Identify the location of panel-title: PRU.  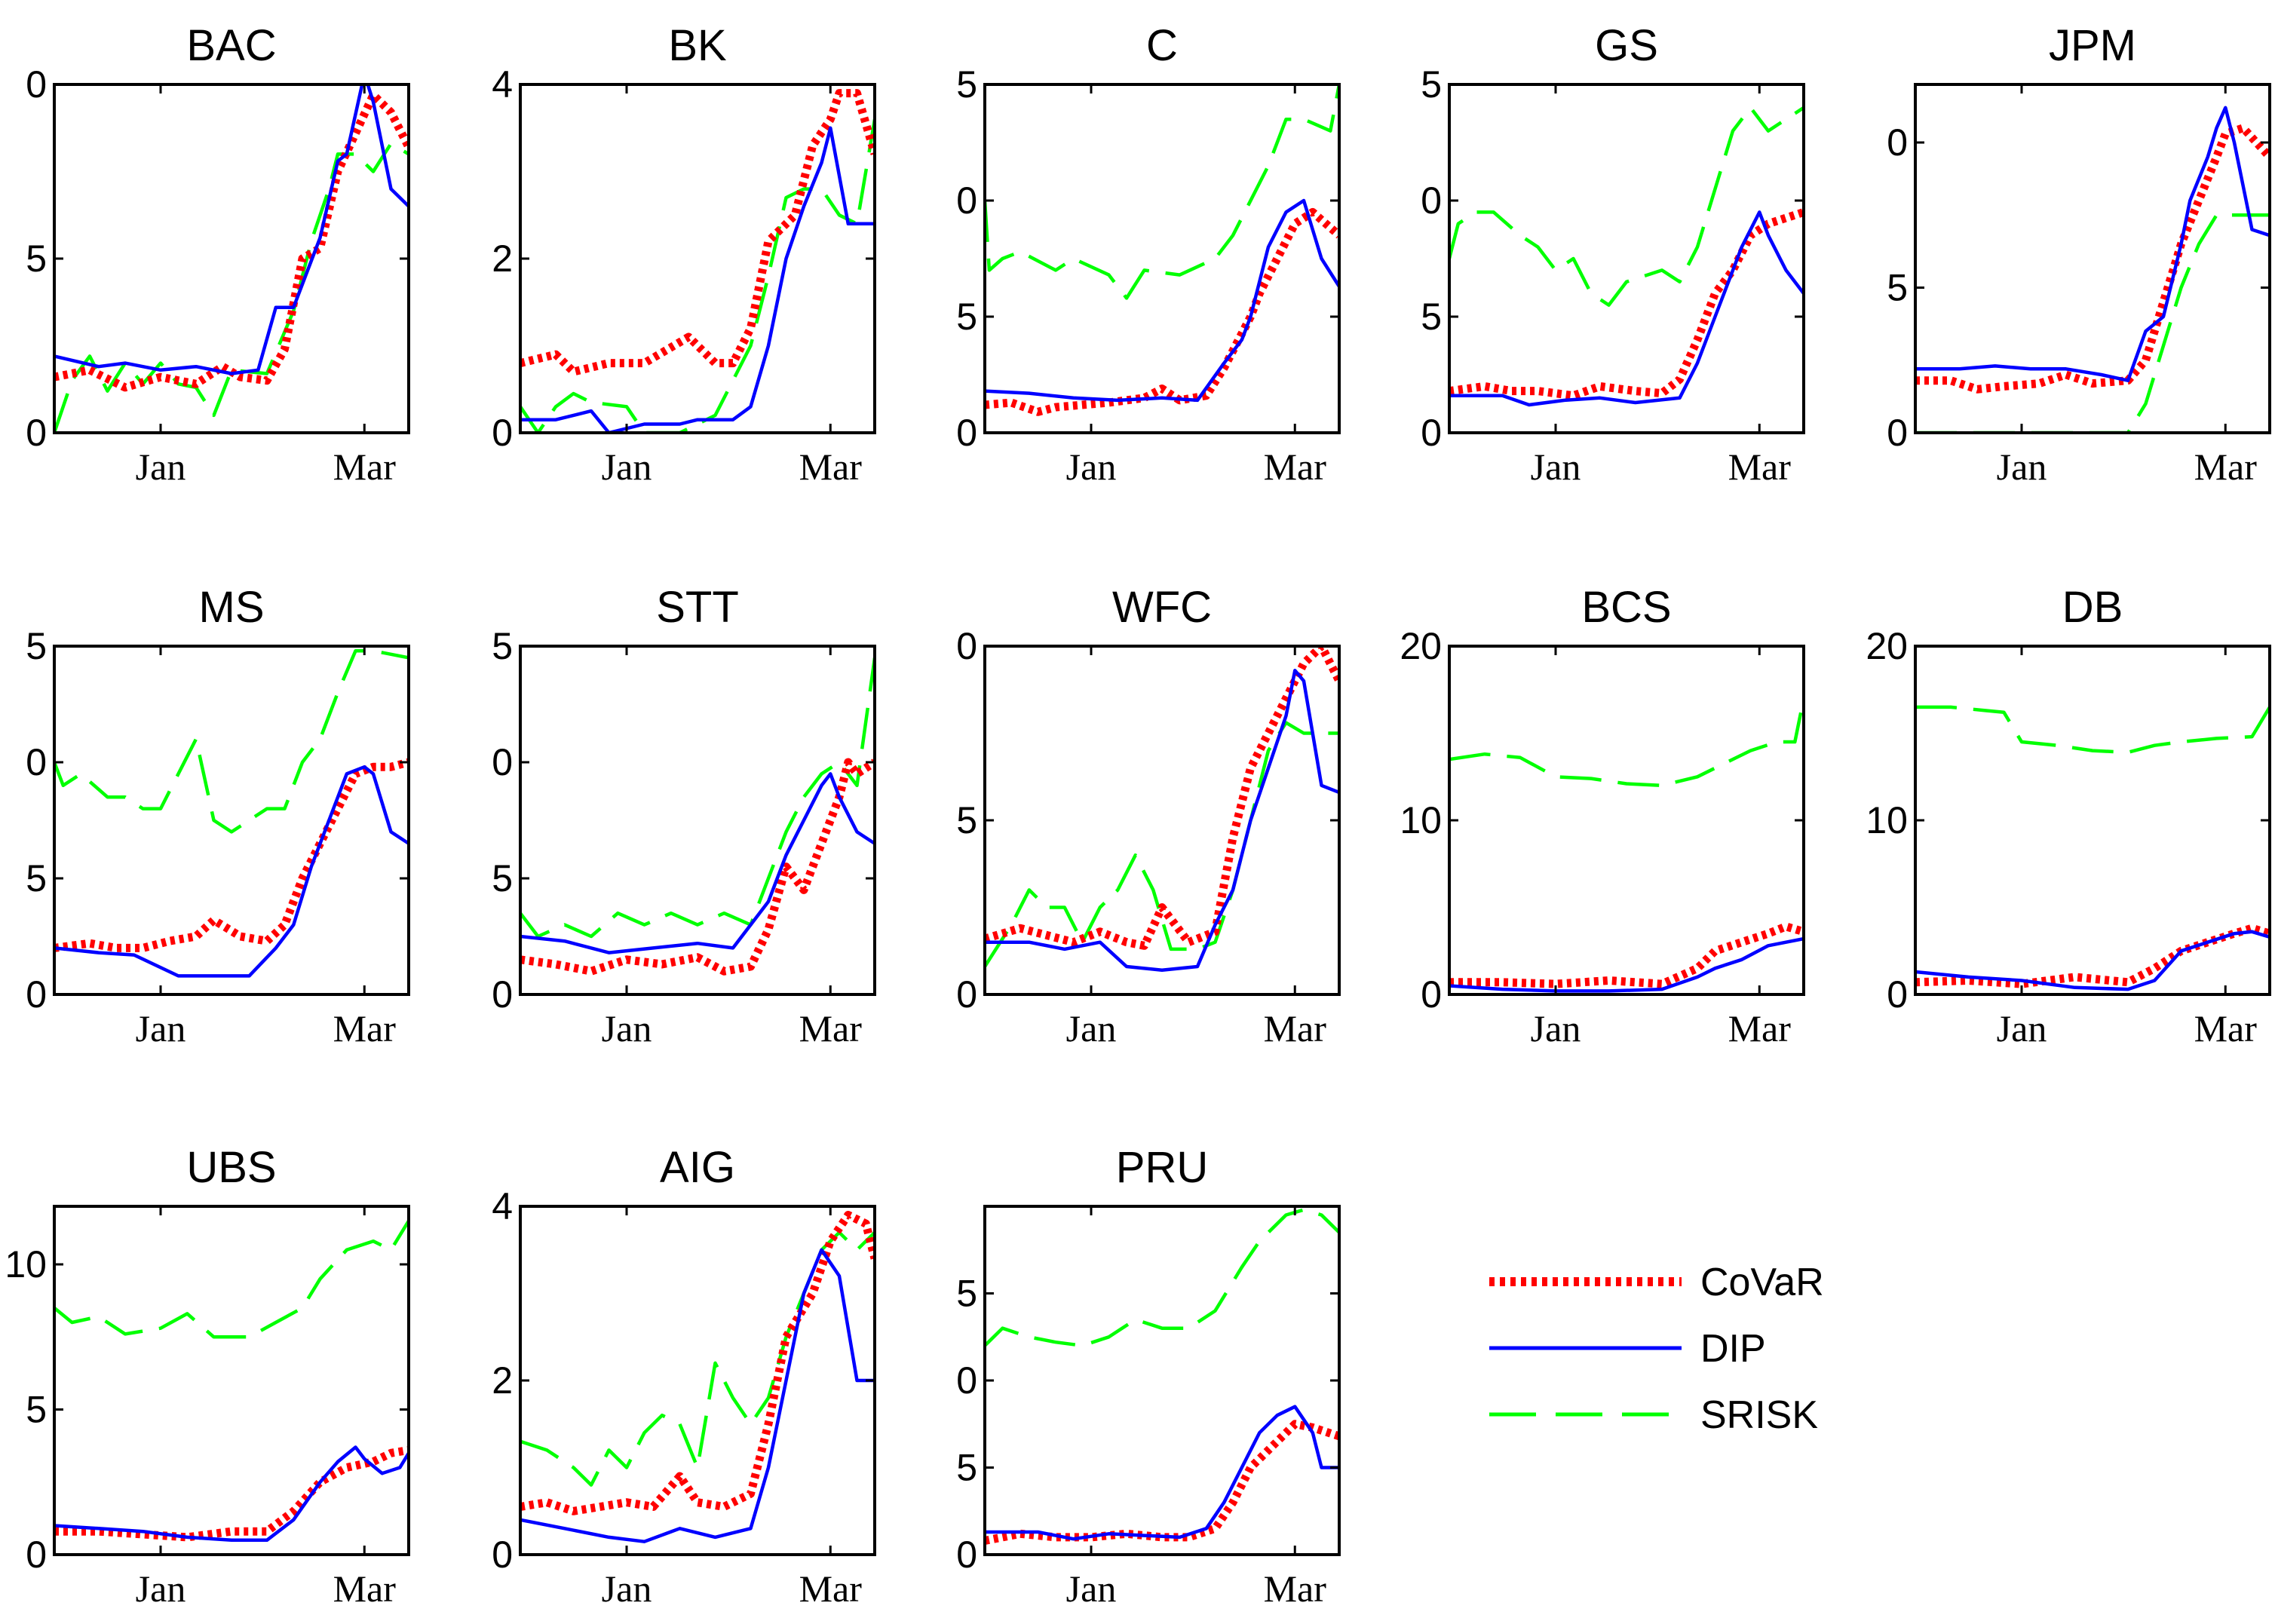
(1162, 1168).